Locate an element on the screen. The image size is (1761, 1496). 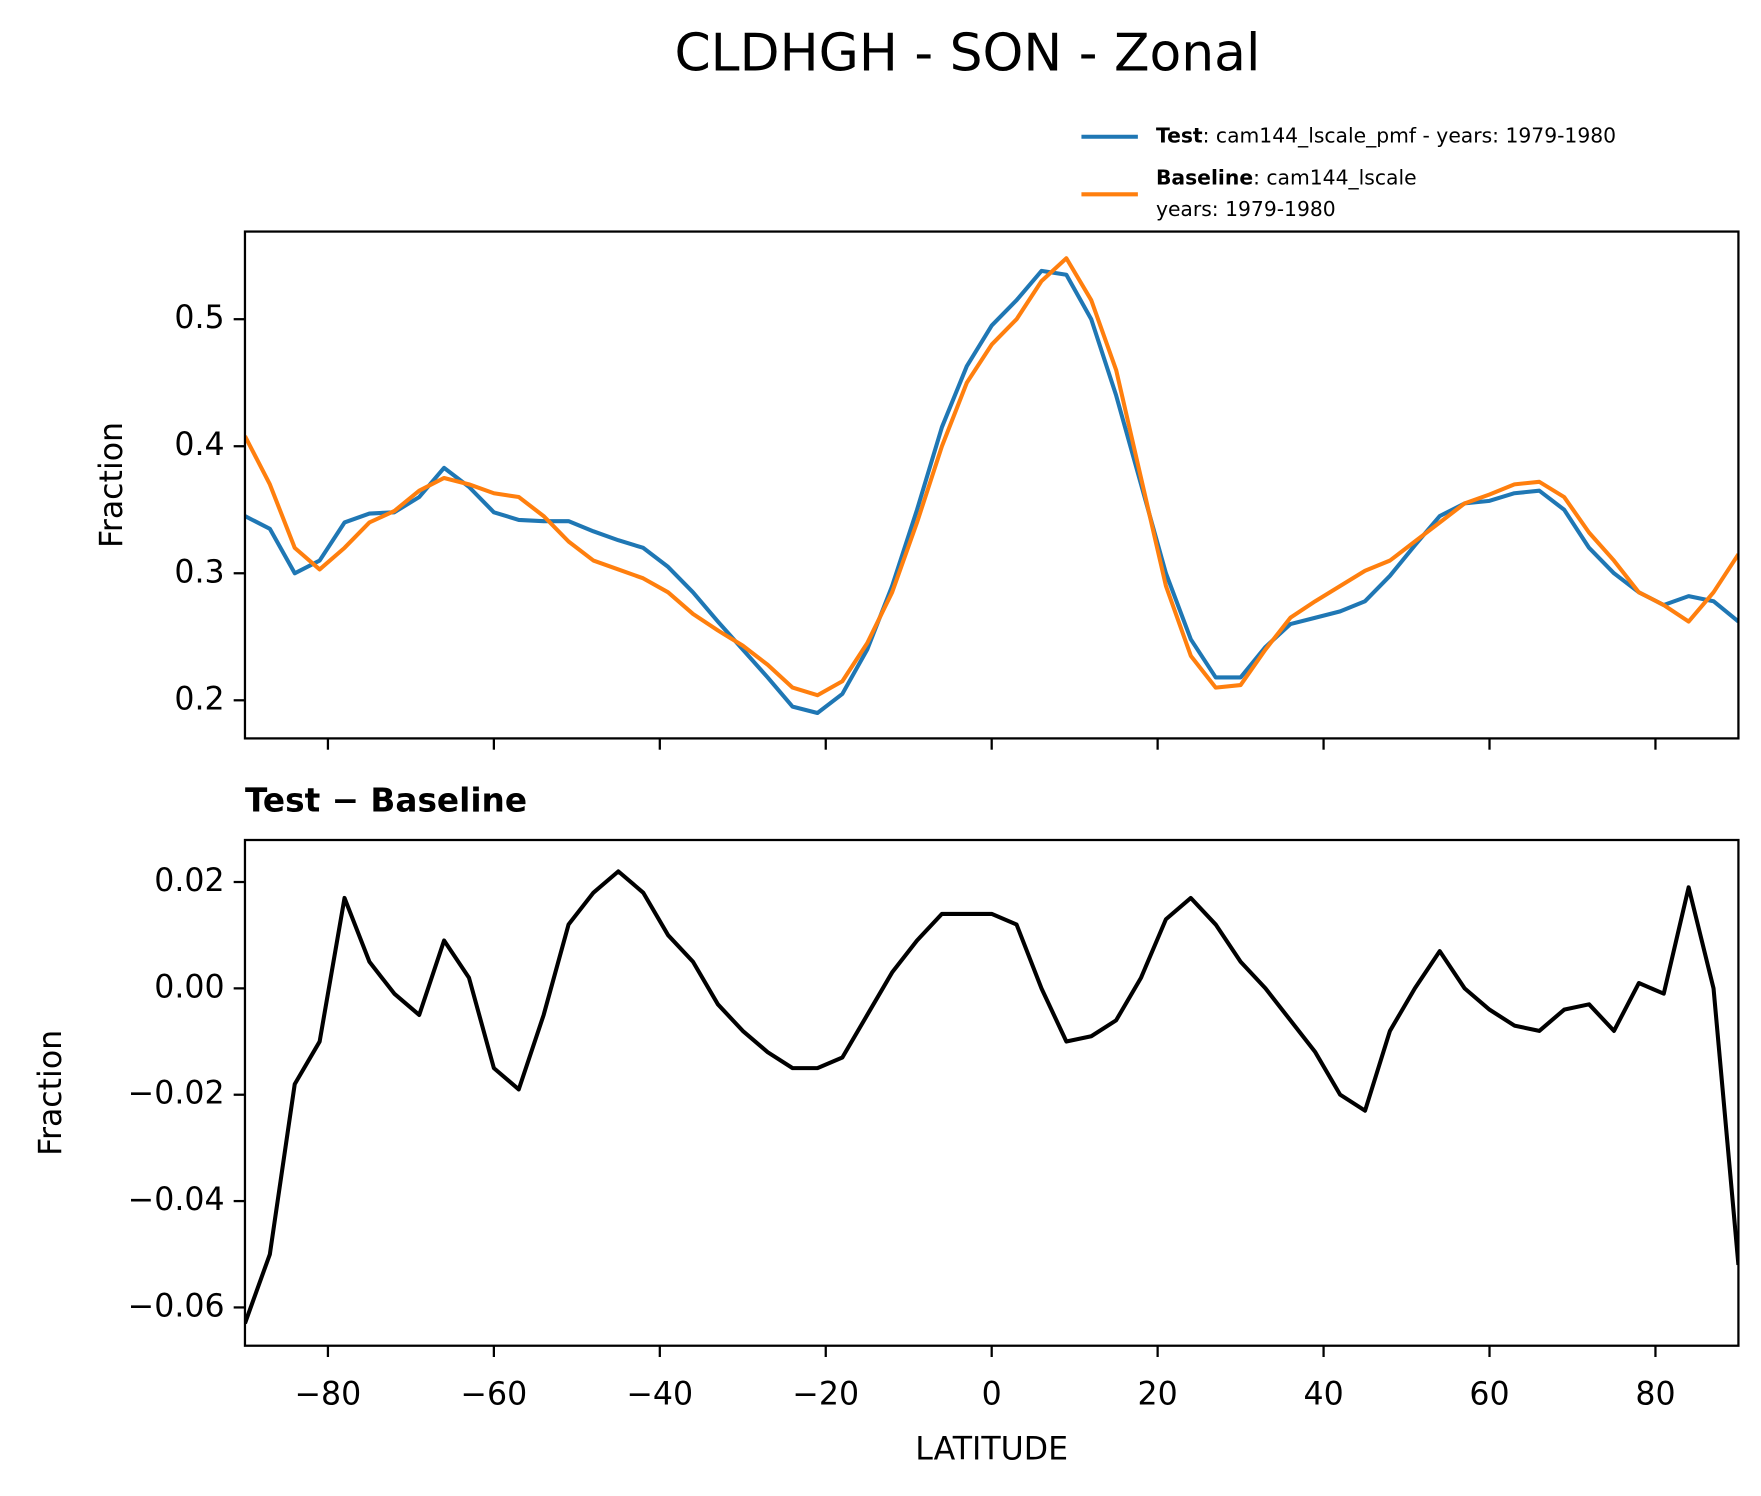
y-tick-label: 0.4 is located at coordinates (199, 445).